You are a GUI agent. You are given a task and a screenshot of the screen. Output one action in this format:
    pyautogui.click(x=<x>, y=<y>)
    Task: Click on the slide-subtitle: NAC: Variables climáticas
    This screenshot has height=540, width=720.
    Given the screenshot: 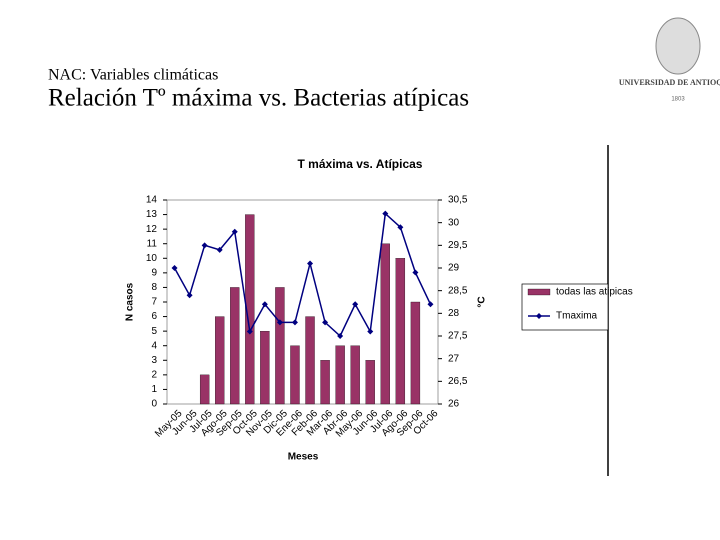 What is the action you would take?
    pyautogui.click(x=133, y=75)
    